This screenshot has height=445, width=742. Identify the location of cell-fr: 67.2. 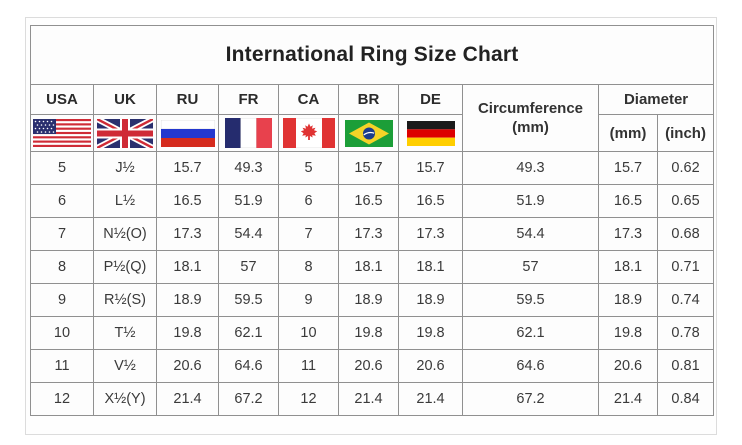
(248, 399).